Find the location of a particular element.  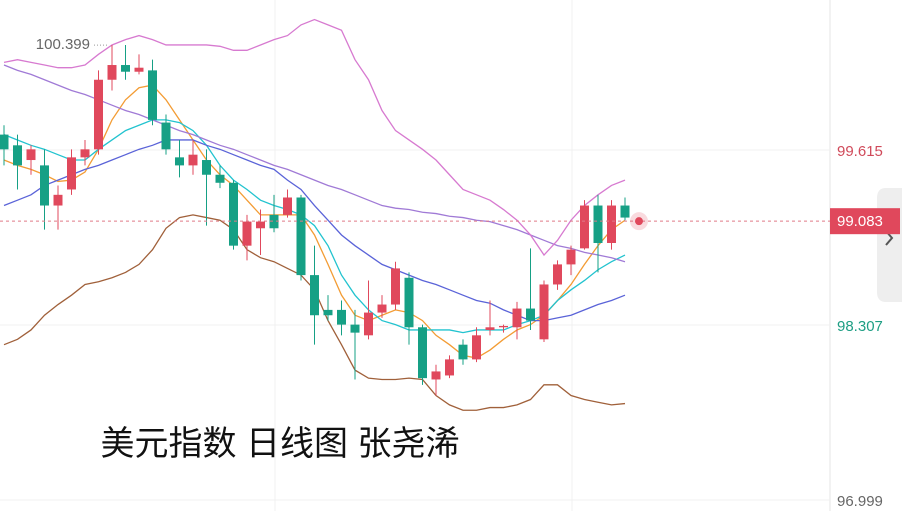

high-label: 100.399 is located at coordinates (63, 44).